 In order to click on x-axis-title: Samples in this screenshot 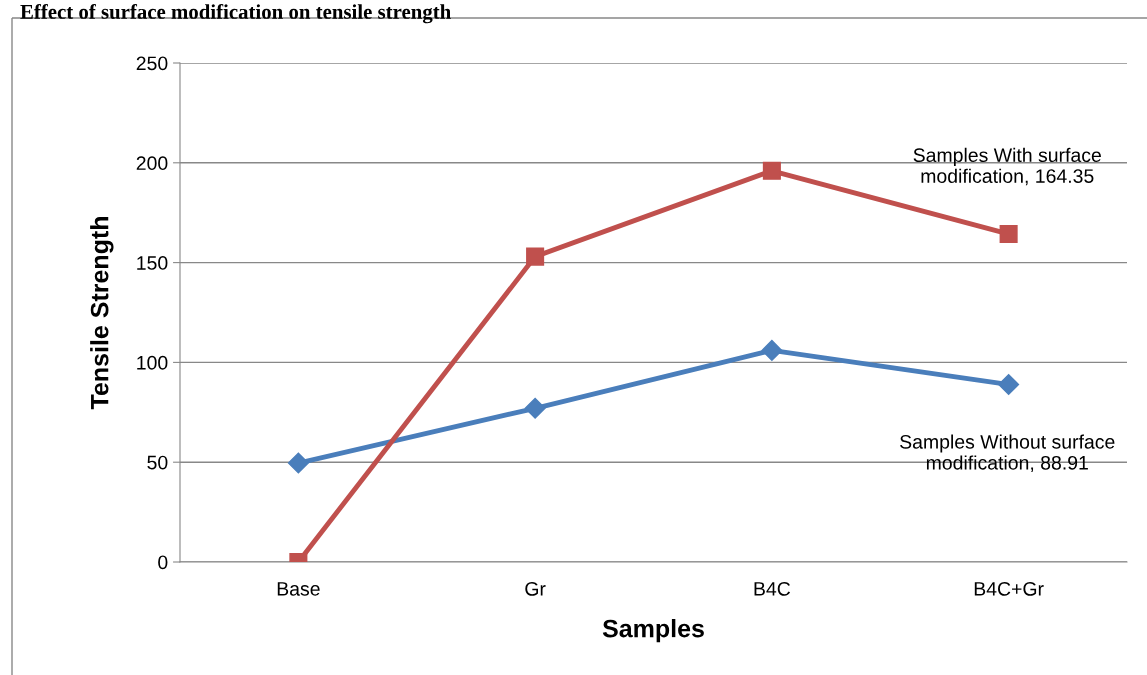, I will do `click(653, 631)`.